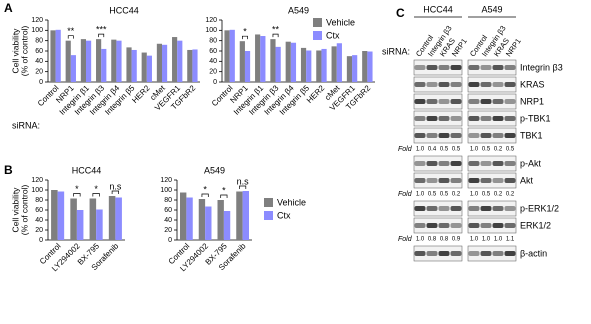 The width and height of the screenshot is (591, 324). I want to click on fold-value: 0.5, so click(444, 195).